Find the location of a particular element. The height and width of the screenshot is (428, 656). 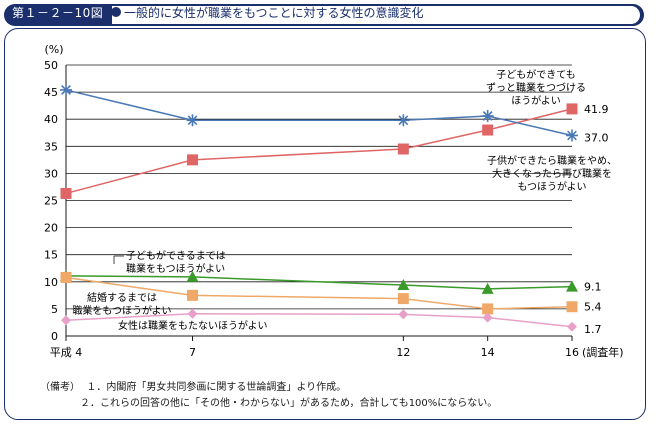

notes-label: （備考） is located at coordinates (60, 387).